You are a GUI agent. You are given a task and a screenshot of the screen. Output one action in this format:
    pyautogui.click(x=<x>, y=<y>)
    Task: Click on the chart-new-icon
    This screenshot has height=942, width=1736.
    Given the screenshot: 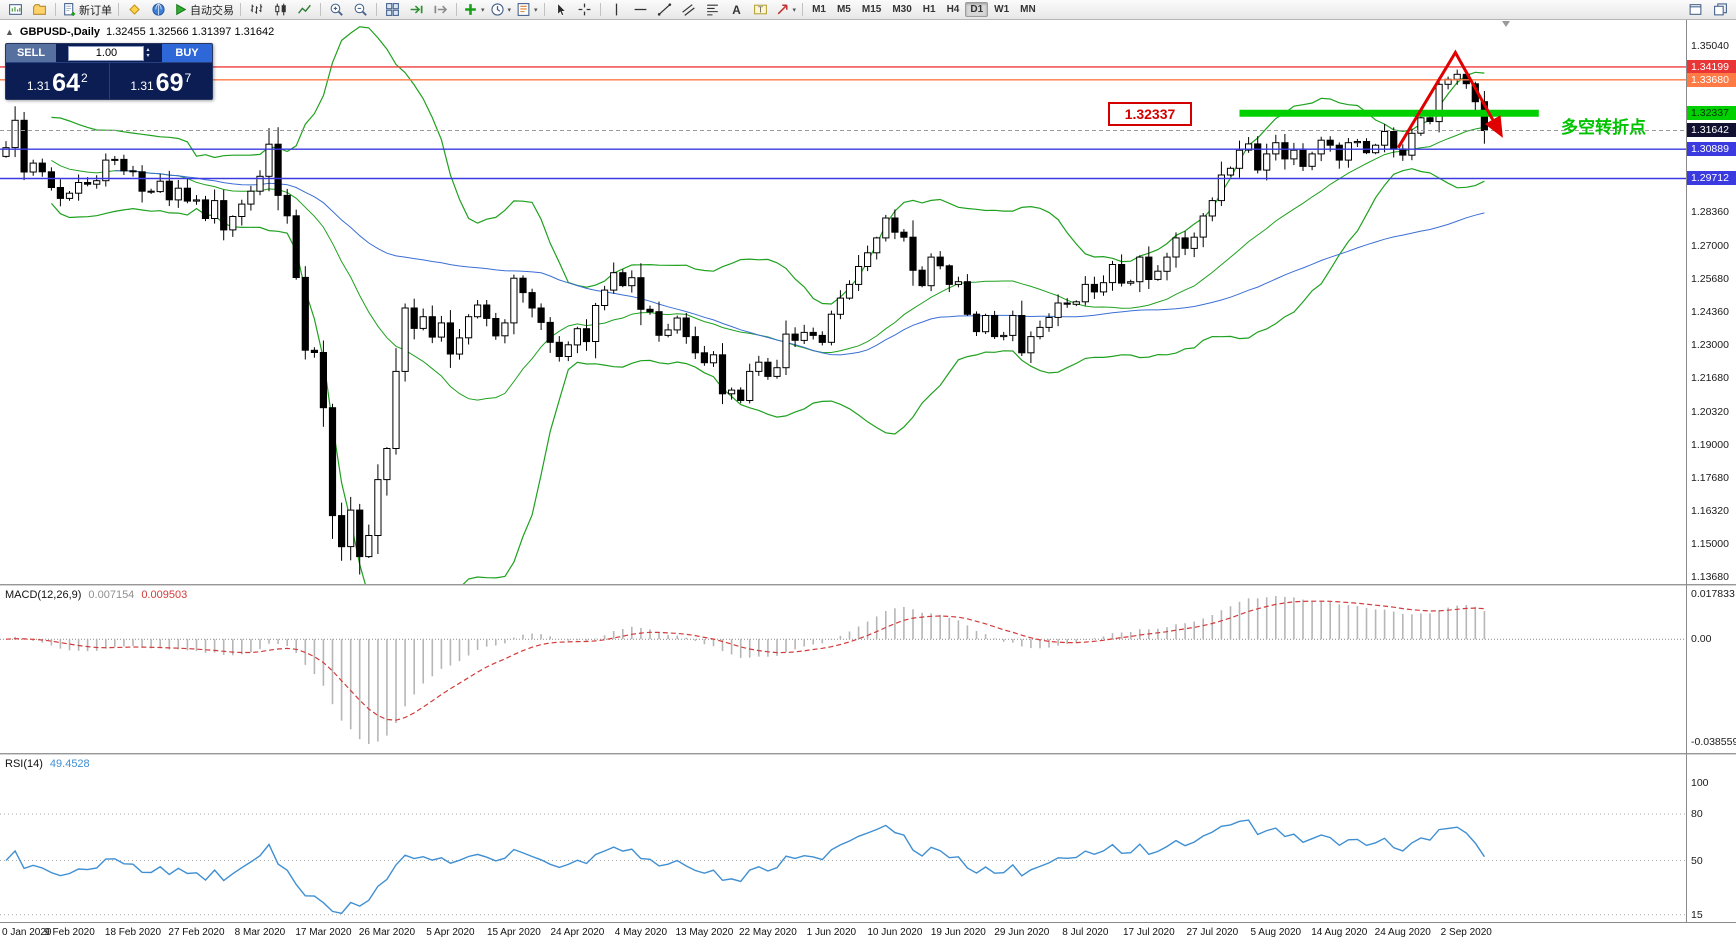 What is the action you would take?
    pyautogui.click(x=15, y=9)
    